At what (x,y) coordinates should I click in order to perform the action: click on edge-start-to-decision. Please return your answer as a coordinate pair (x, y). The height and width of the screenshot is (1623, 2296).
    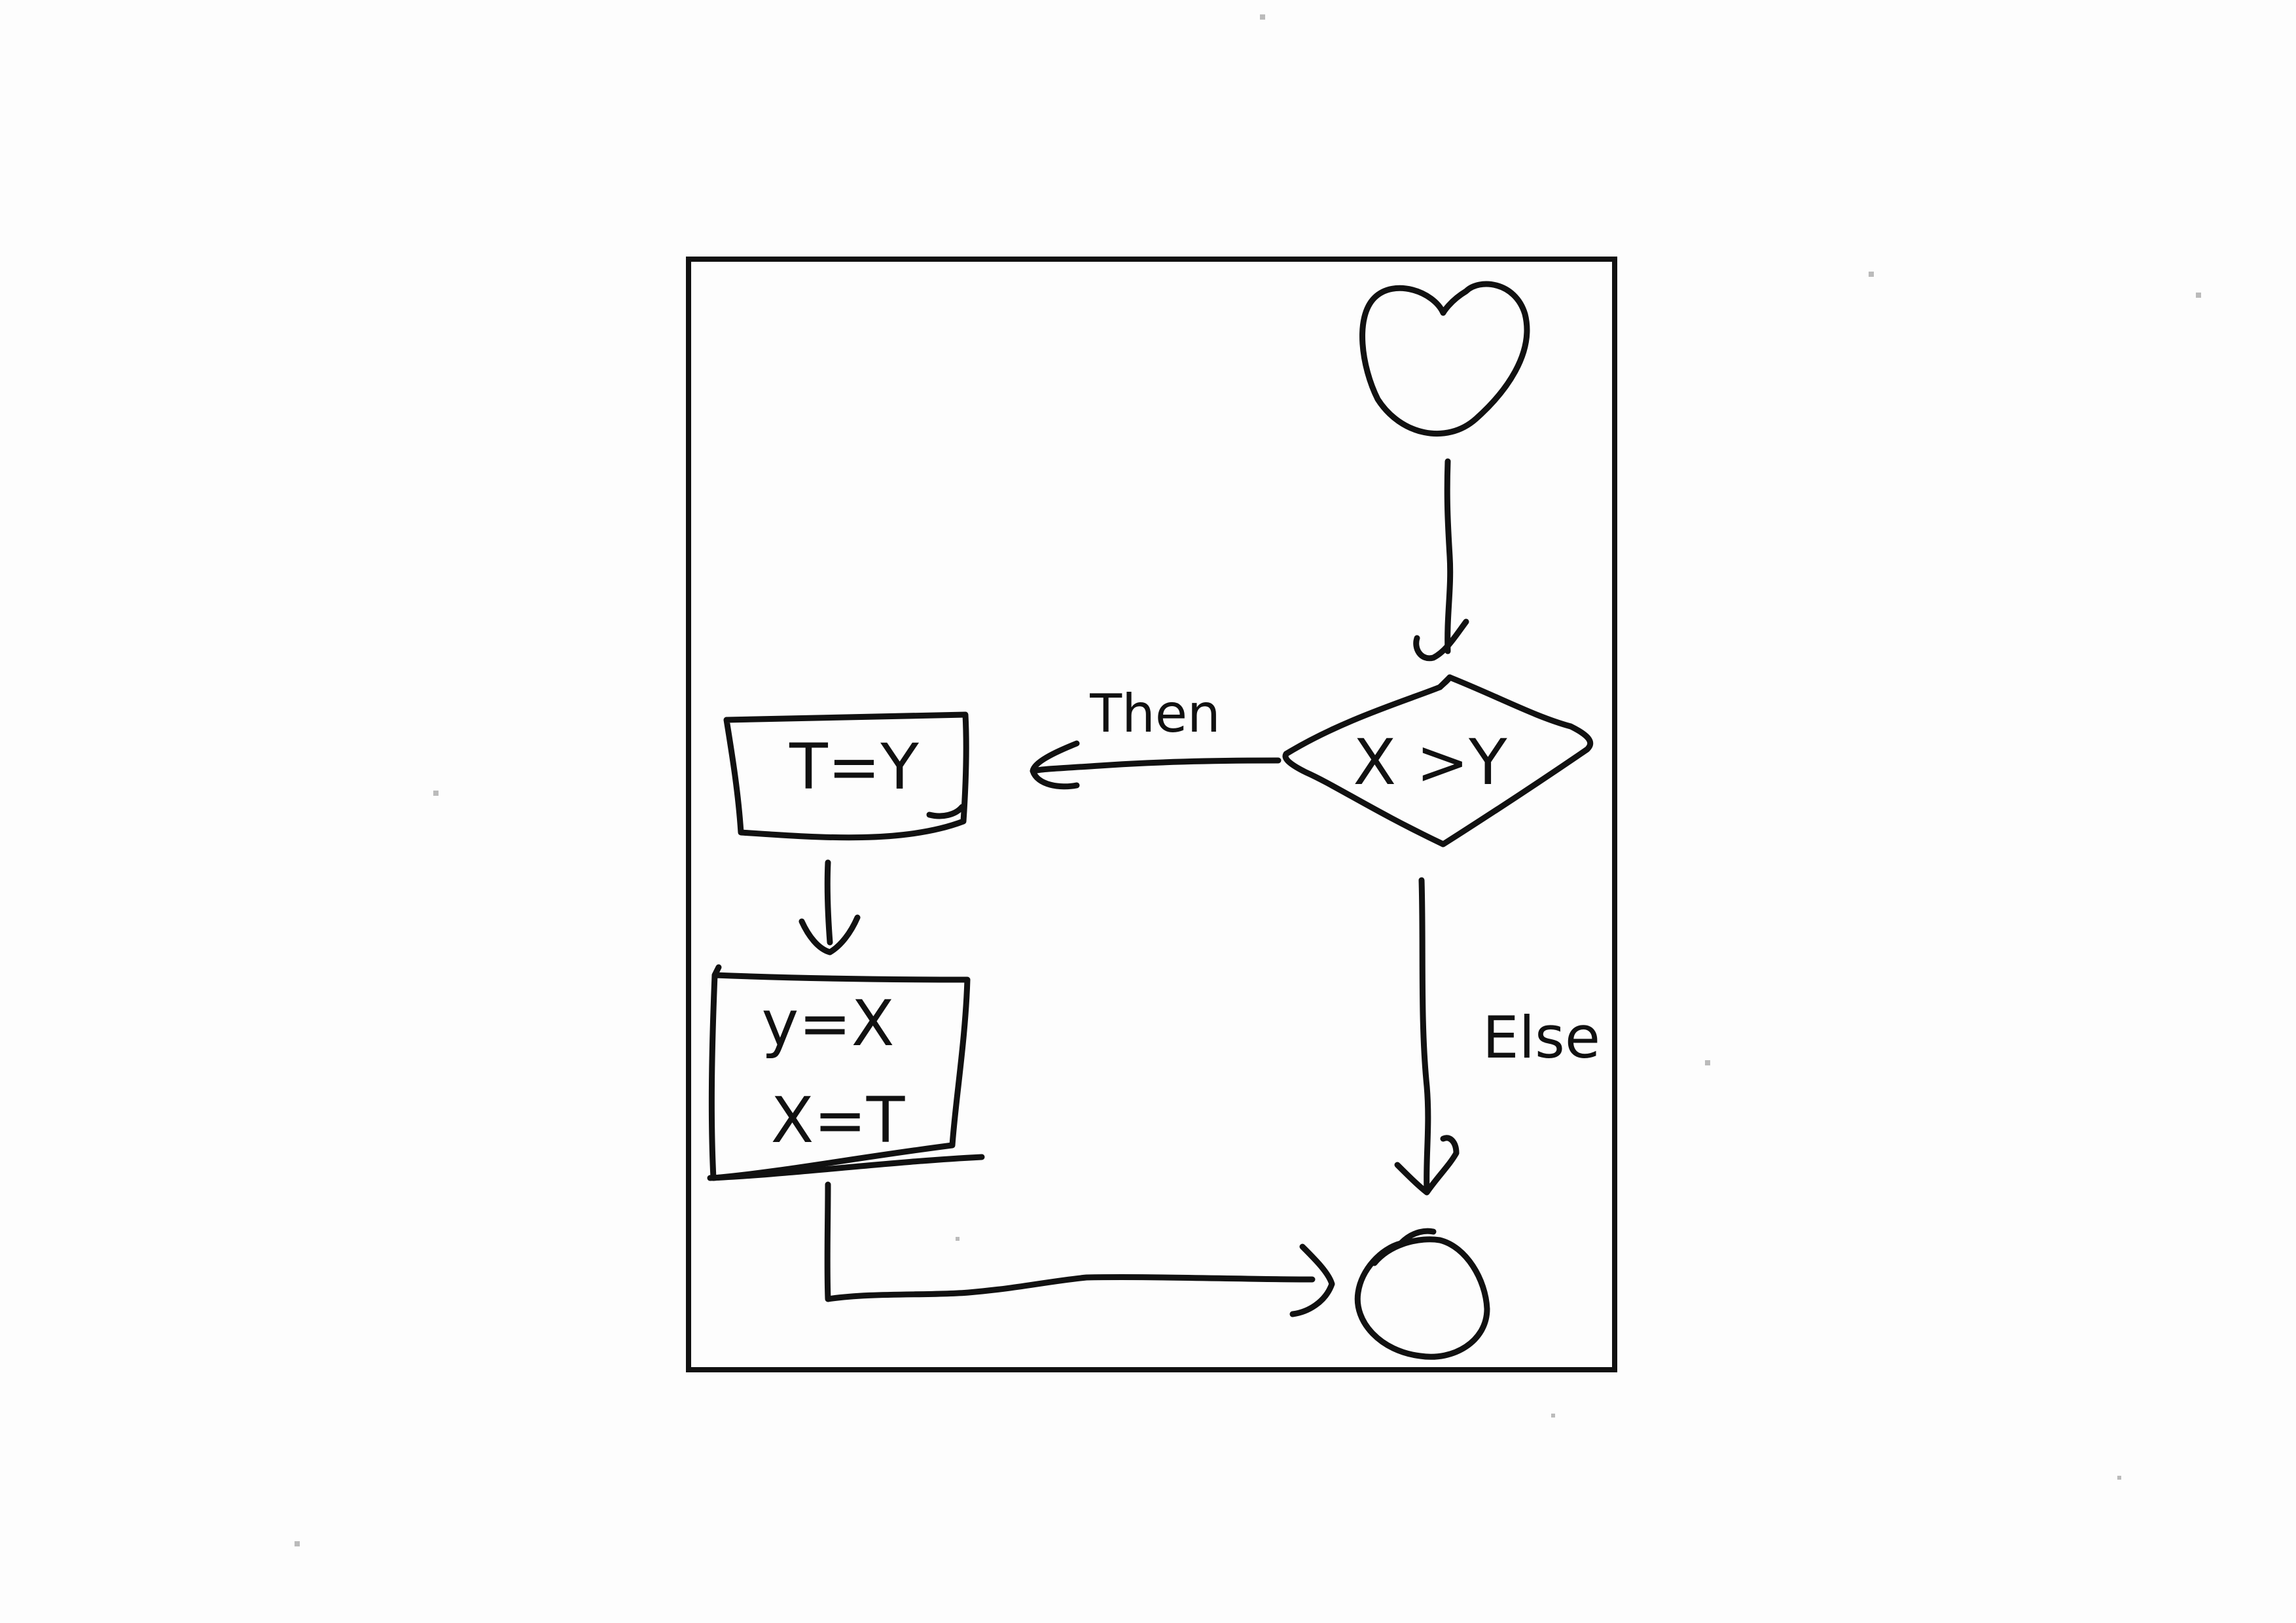
    Looking at the image, I should click on (1441, 560).